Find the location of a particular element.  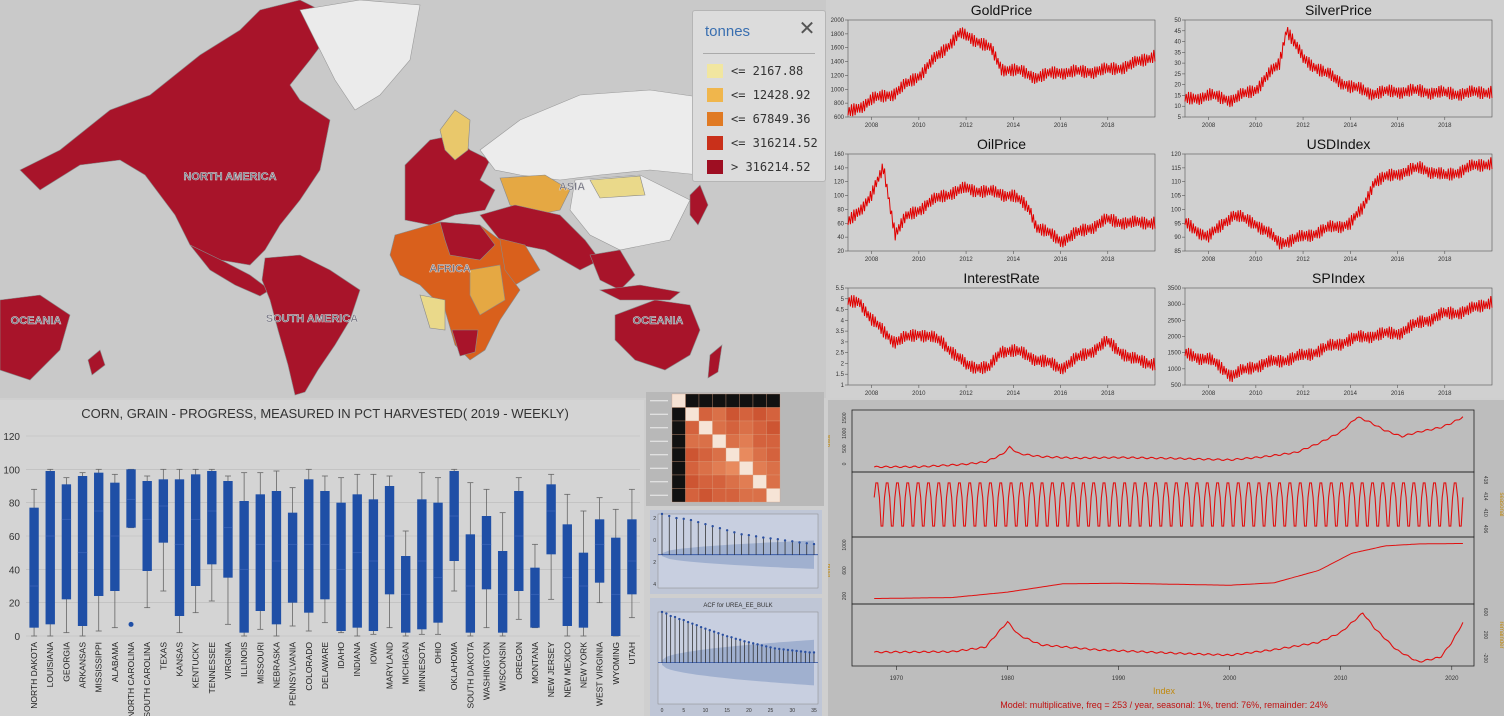

central-america-region is located at coordinates (230, 270).